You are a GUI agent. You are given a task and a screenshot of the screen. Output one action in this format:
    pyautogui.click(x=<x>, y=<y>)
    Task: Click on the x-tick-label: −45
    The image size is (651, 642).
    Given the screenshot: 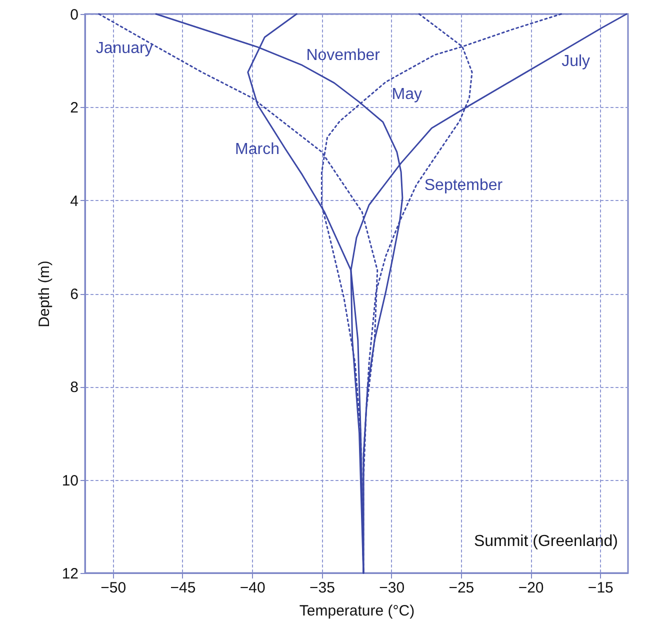 What is the action you would take?
    pyautogui.click(x=183, y=588)
    